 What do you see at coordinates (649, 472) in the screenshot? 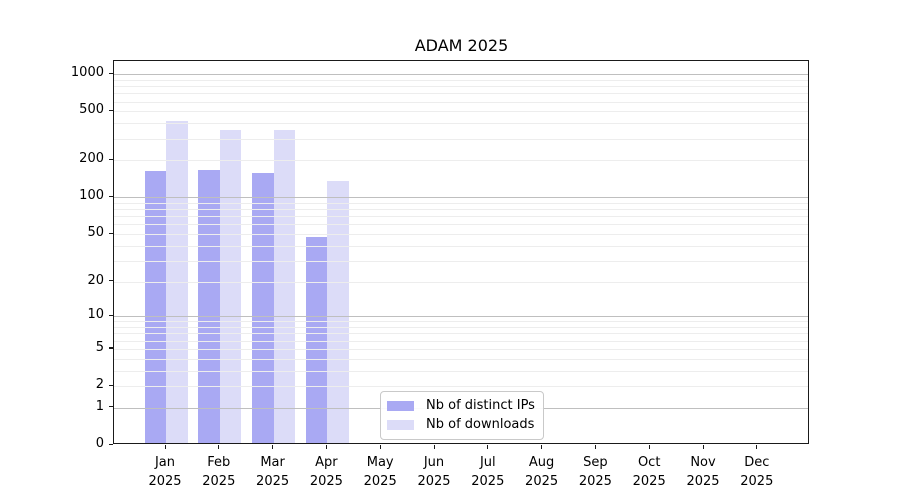
I see `x-tick-label: Oct 2025` at bounding box center [649, 472].